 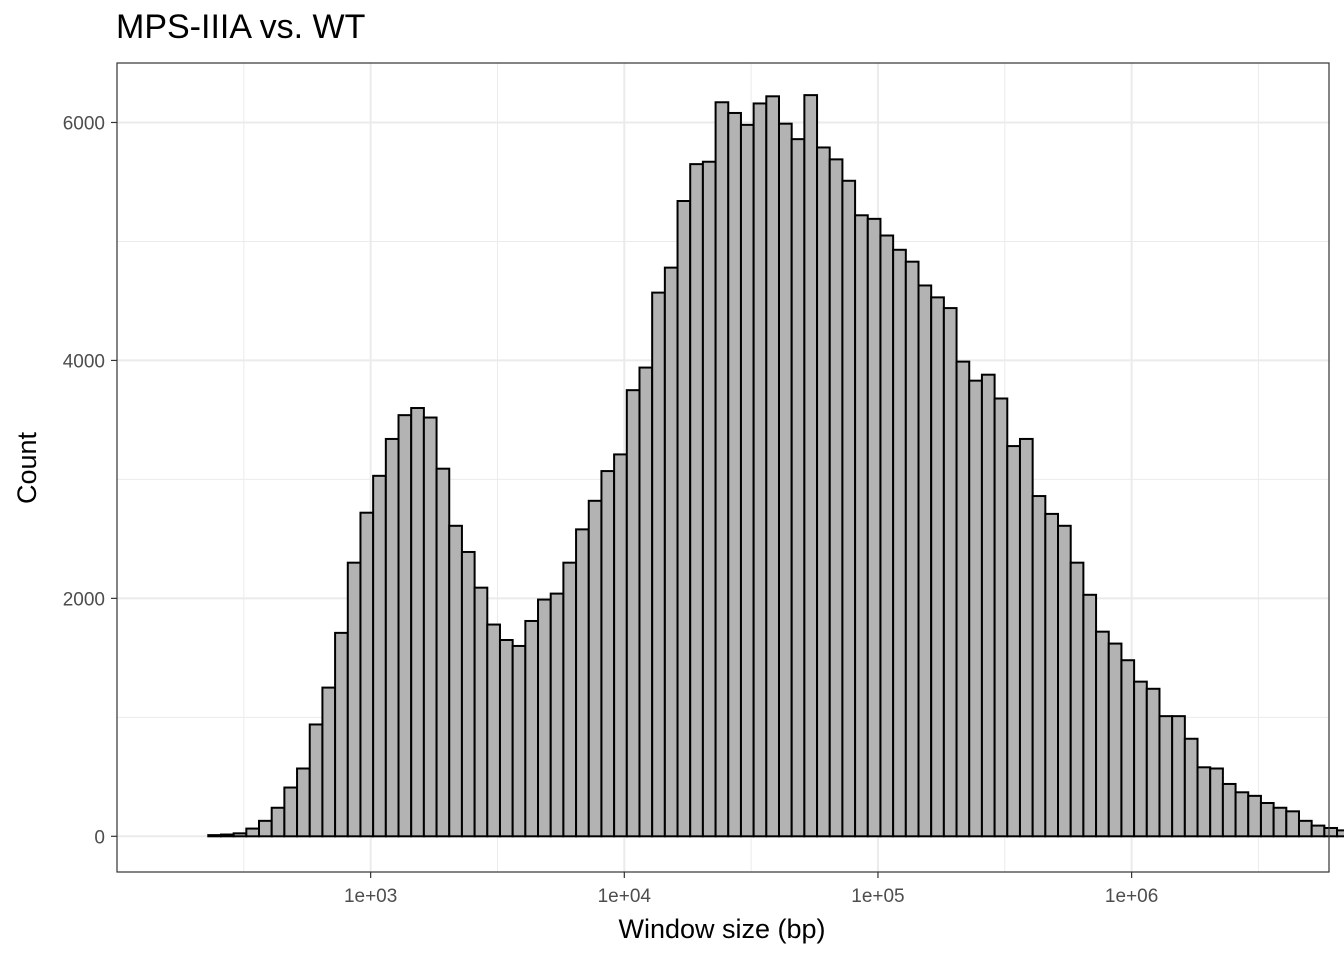 What do you see at coordinates (241, 27) in the screenshot?
I see `chart-title: MPS-IIIA vs. WT` at bounding box center [241, 27].